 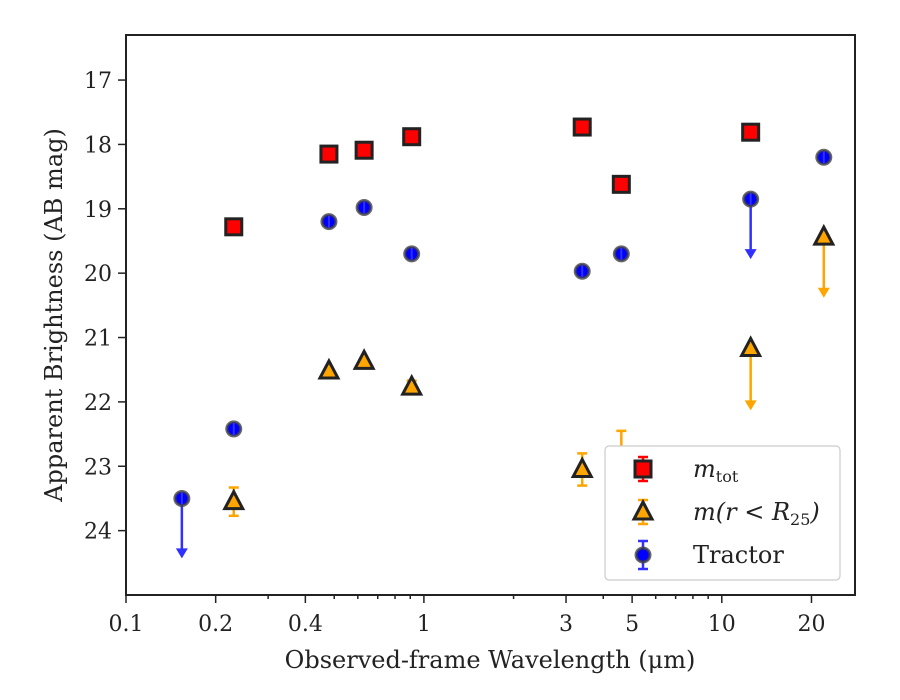 I want to click on y-tick-label: 20, so click(x=98, y=274).